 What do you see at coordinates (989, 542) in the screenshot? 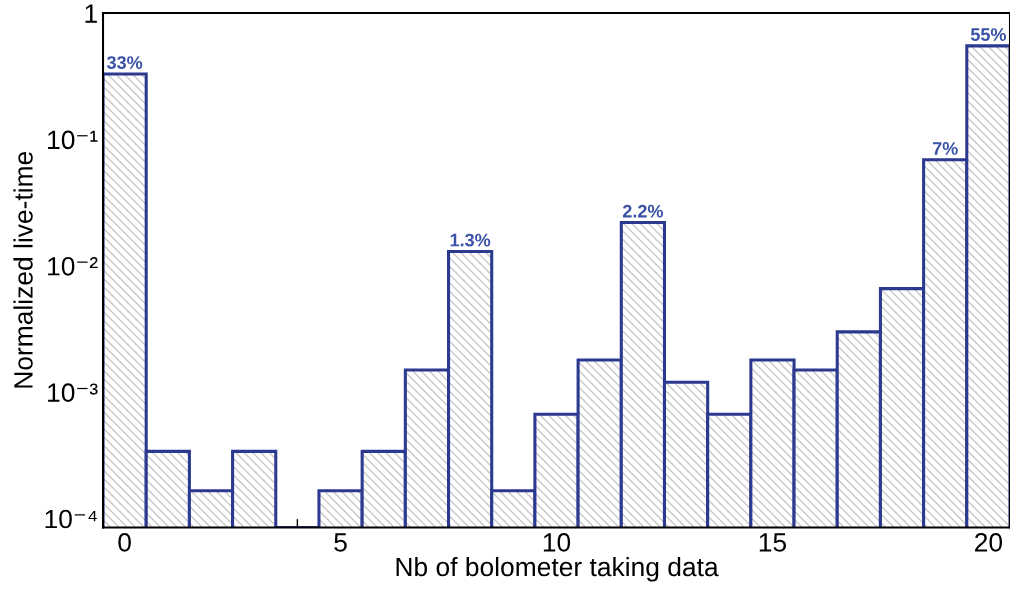
I see `x-tick-label: 20` at bounding box center [989, 542].